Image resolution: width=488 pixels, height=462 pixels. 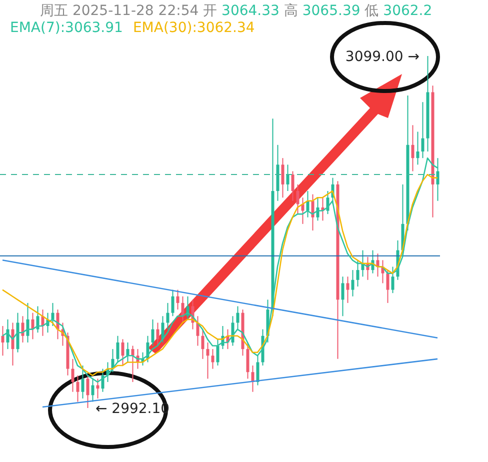 What do you see at coordinates (193, 28) in the screenshot?
I see `text: EMA(30):3062.34` at bounding box center [193, 28].